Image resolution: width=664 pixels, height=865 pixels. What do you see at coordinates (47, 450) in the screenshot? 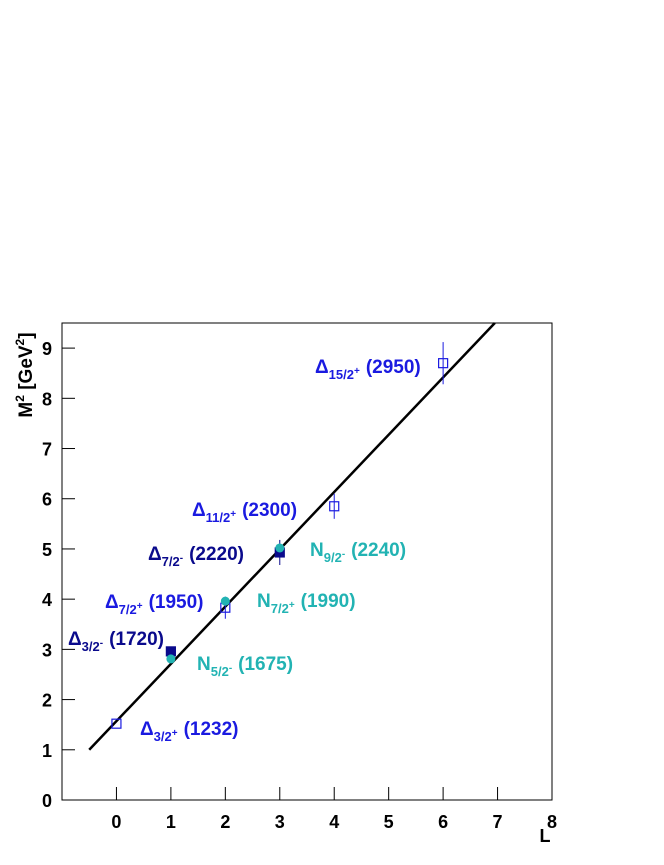
I see `y-tick-label: 7` at bounding box center [47, 450].